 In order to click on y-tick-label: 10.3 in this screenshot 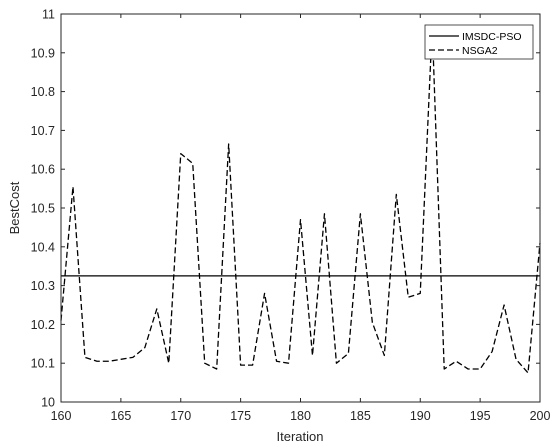, I will do `click(43, 286)`.